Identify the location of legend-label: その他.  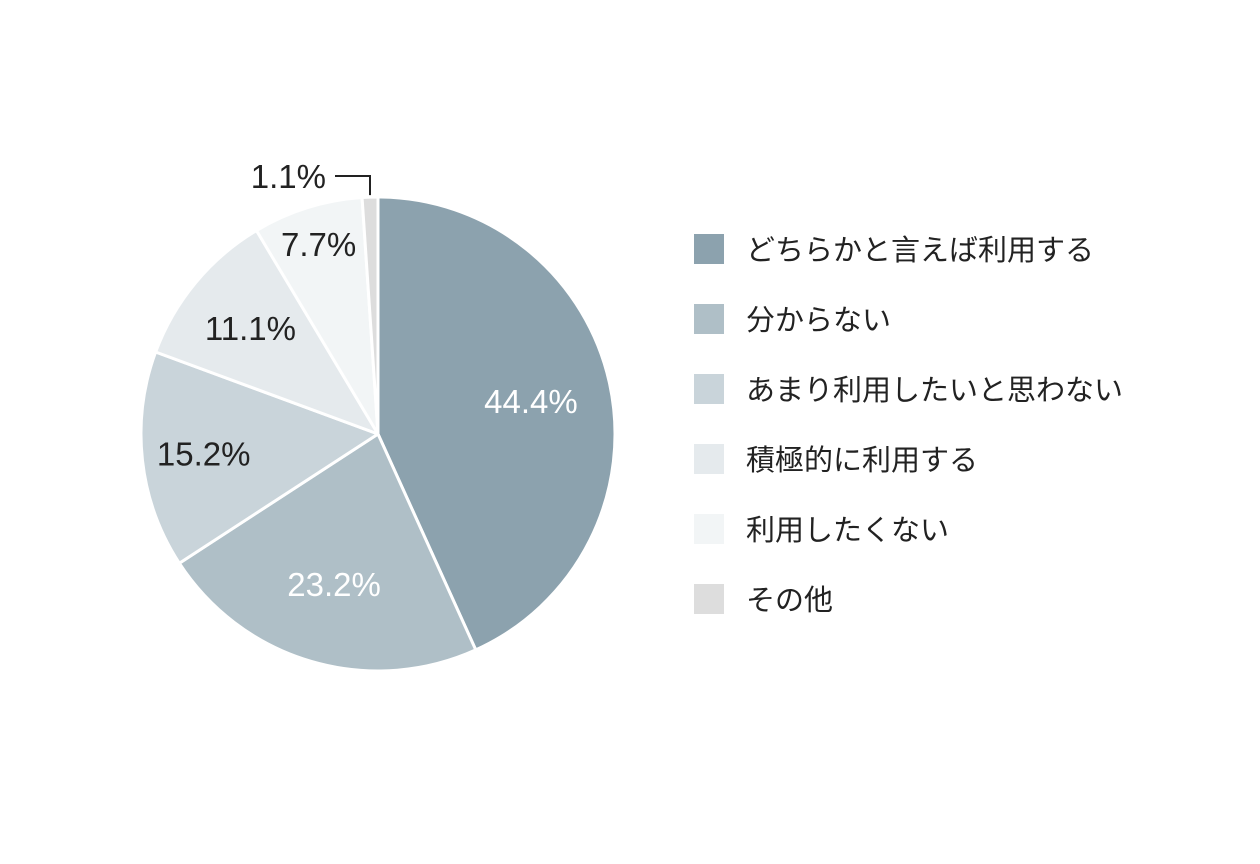
(789, 600).